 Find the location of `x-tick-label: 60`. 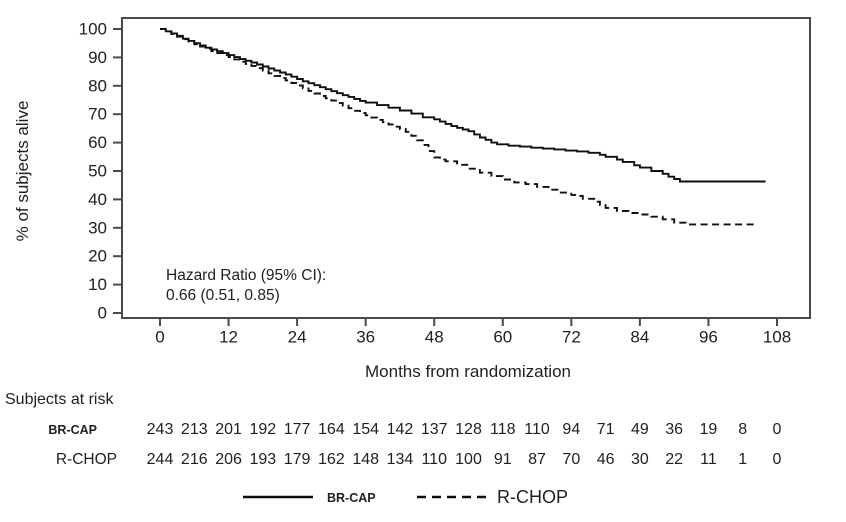

x-tick-label: 60 is located at coordinates (502, 337).